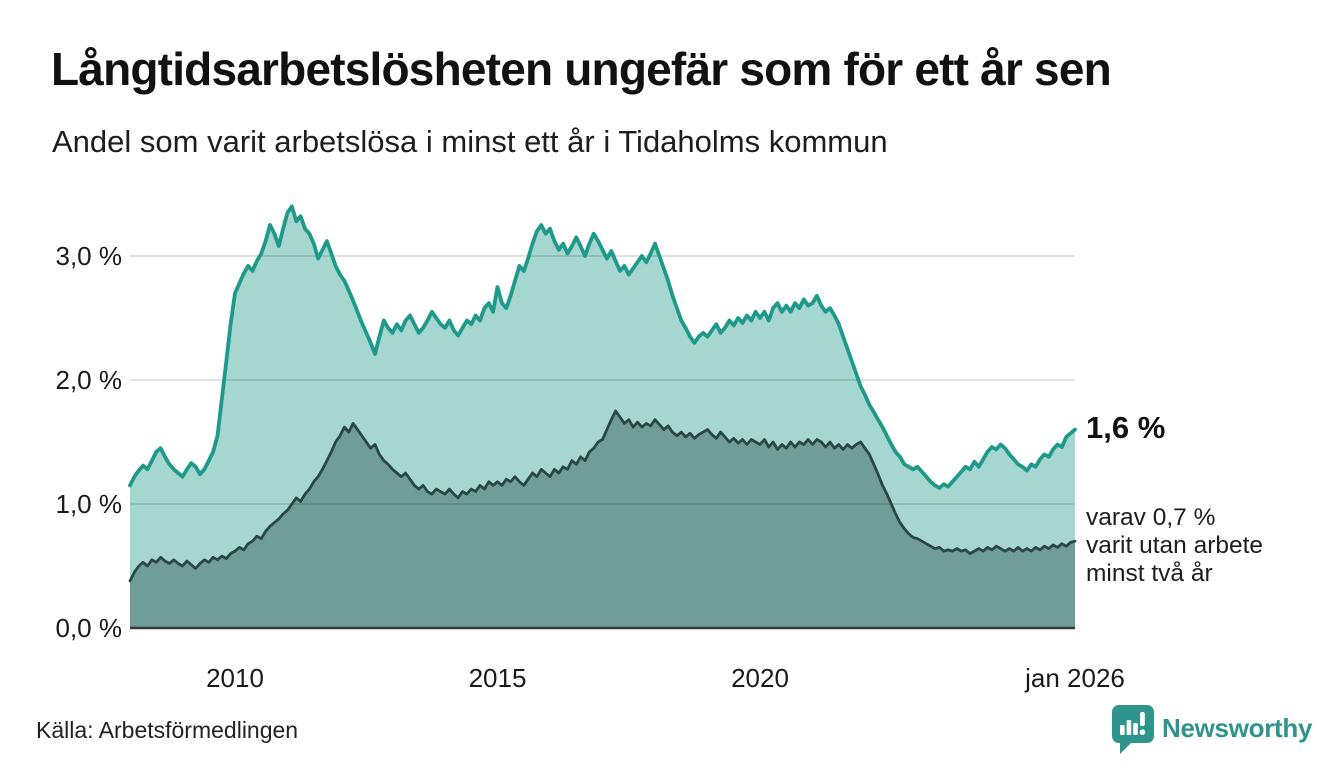  What do you see at coordinates (89, 256) in the screenshot?
I see `y-axis-tick-label: 3,0 %` at bounding box center [89, 256].